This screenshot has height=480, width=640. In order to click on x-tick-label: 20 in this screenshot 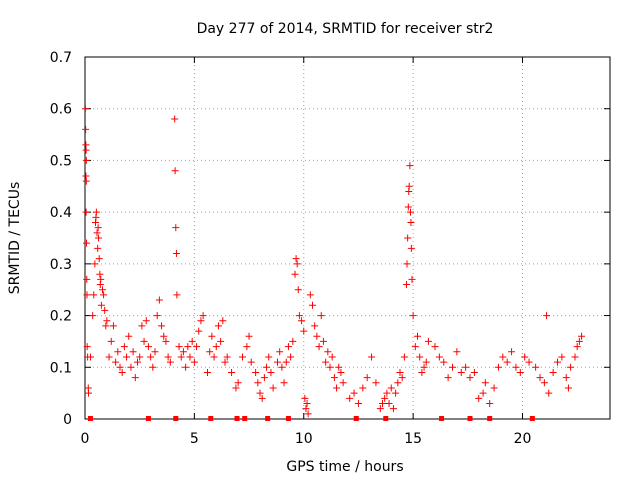, I will do `click(523, 439)`.